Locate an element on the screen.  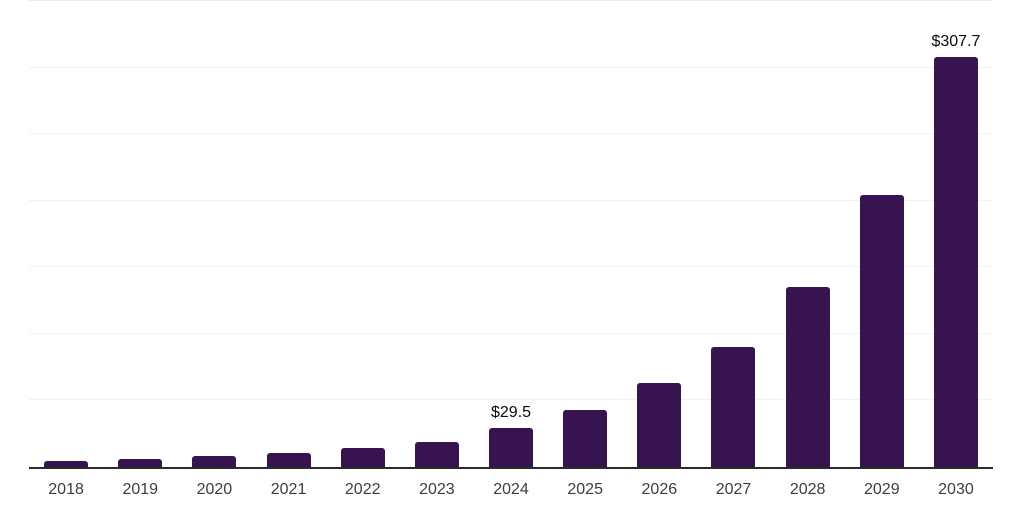
x-tick-label-2024: 2024 is located at coordinates (511, 489).